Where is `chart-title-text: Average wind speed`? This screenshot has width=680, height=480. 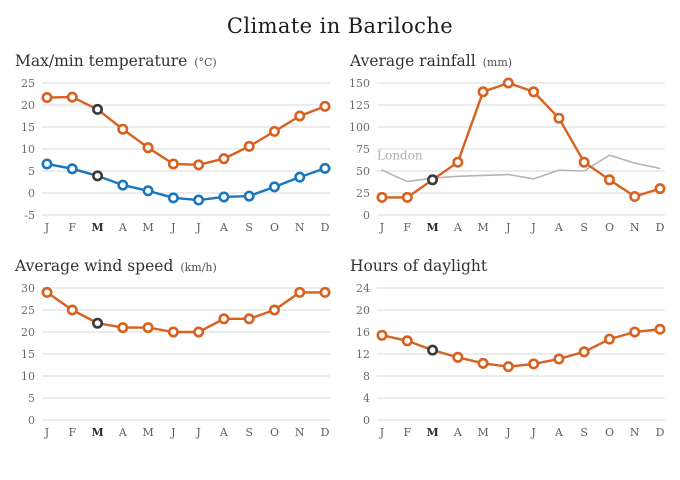 chart-title-text: Average wind speed is located at coordinates (94, 266).